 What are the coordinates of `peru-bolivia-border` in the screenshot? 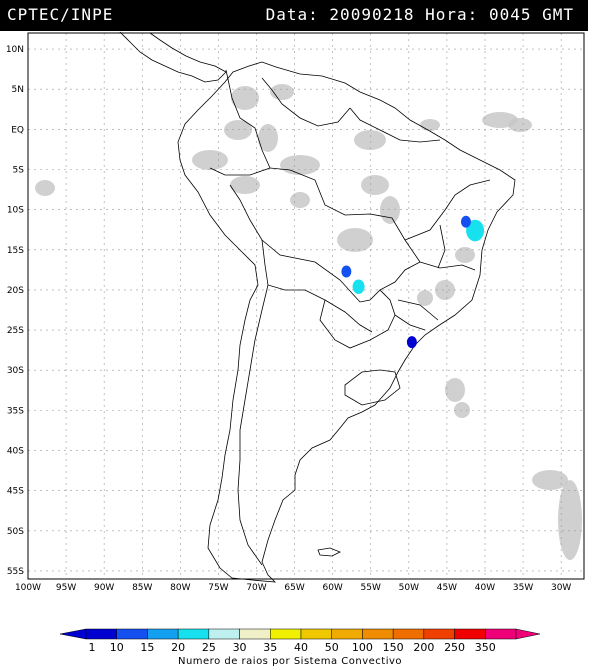 It's located at (317, 286).